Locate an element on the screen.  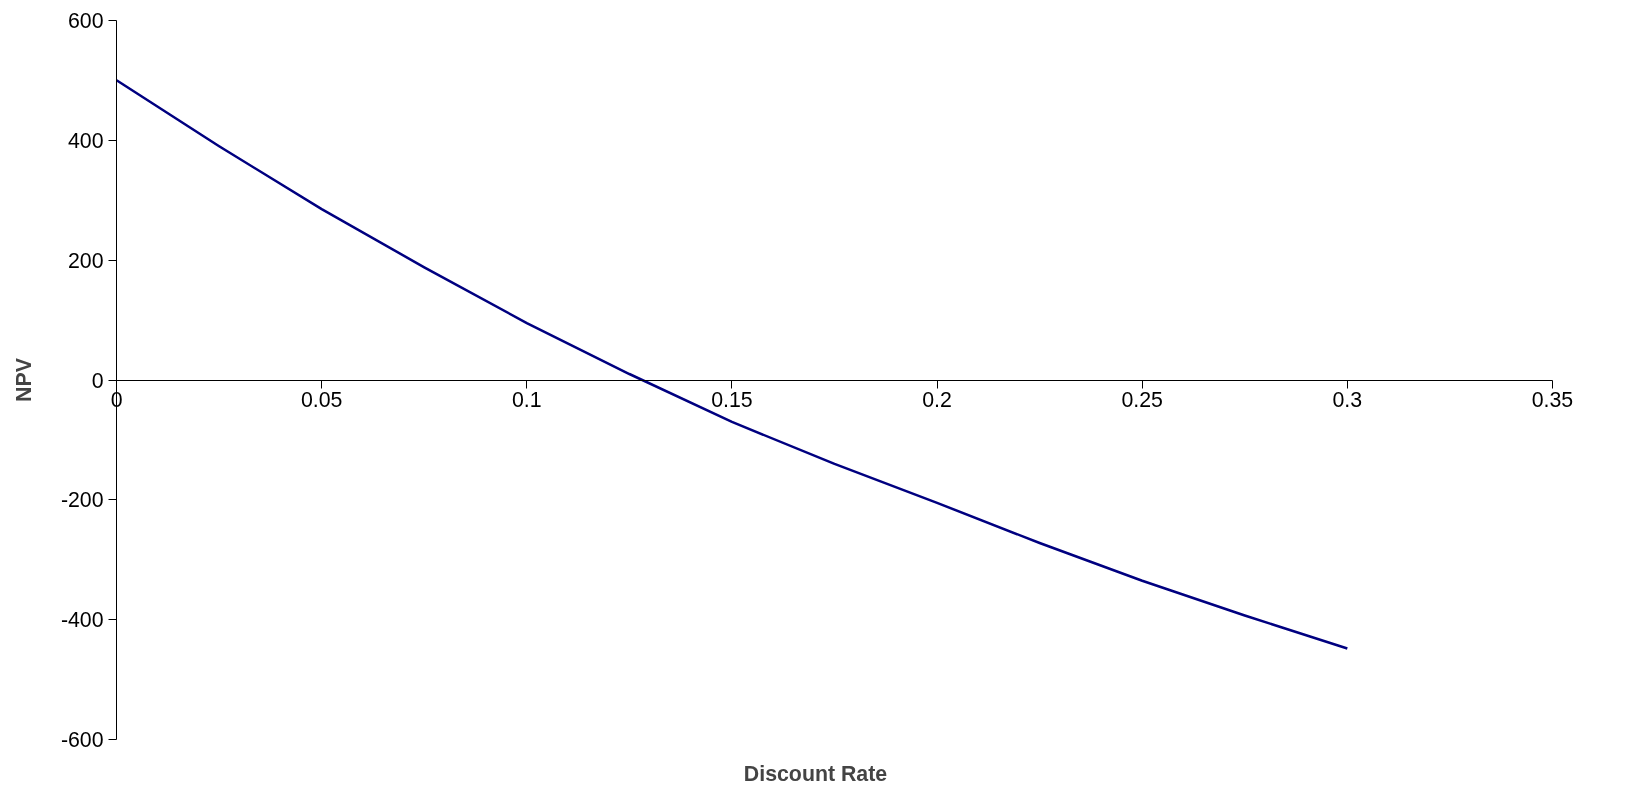
y-tick-label: 0 is located at coordinates (97, 380).